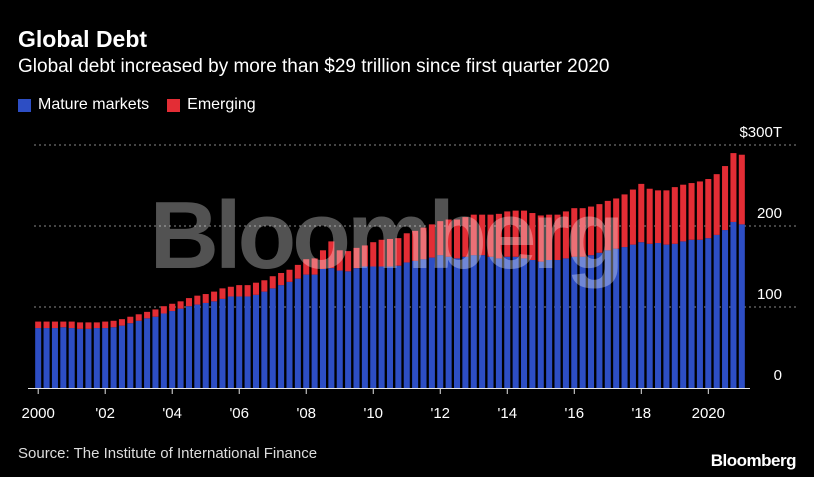  I want to click on x-tick-label: '14, so click(507, 413).